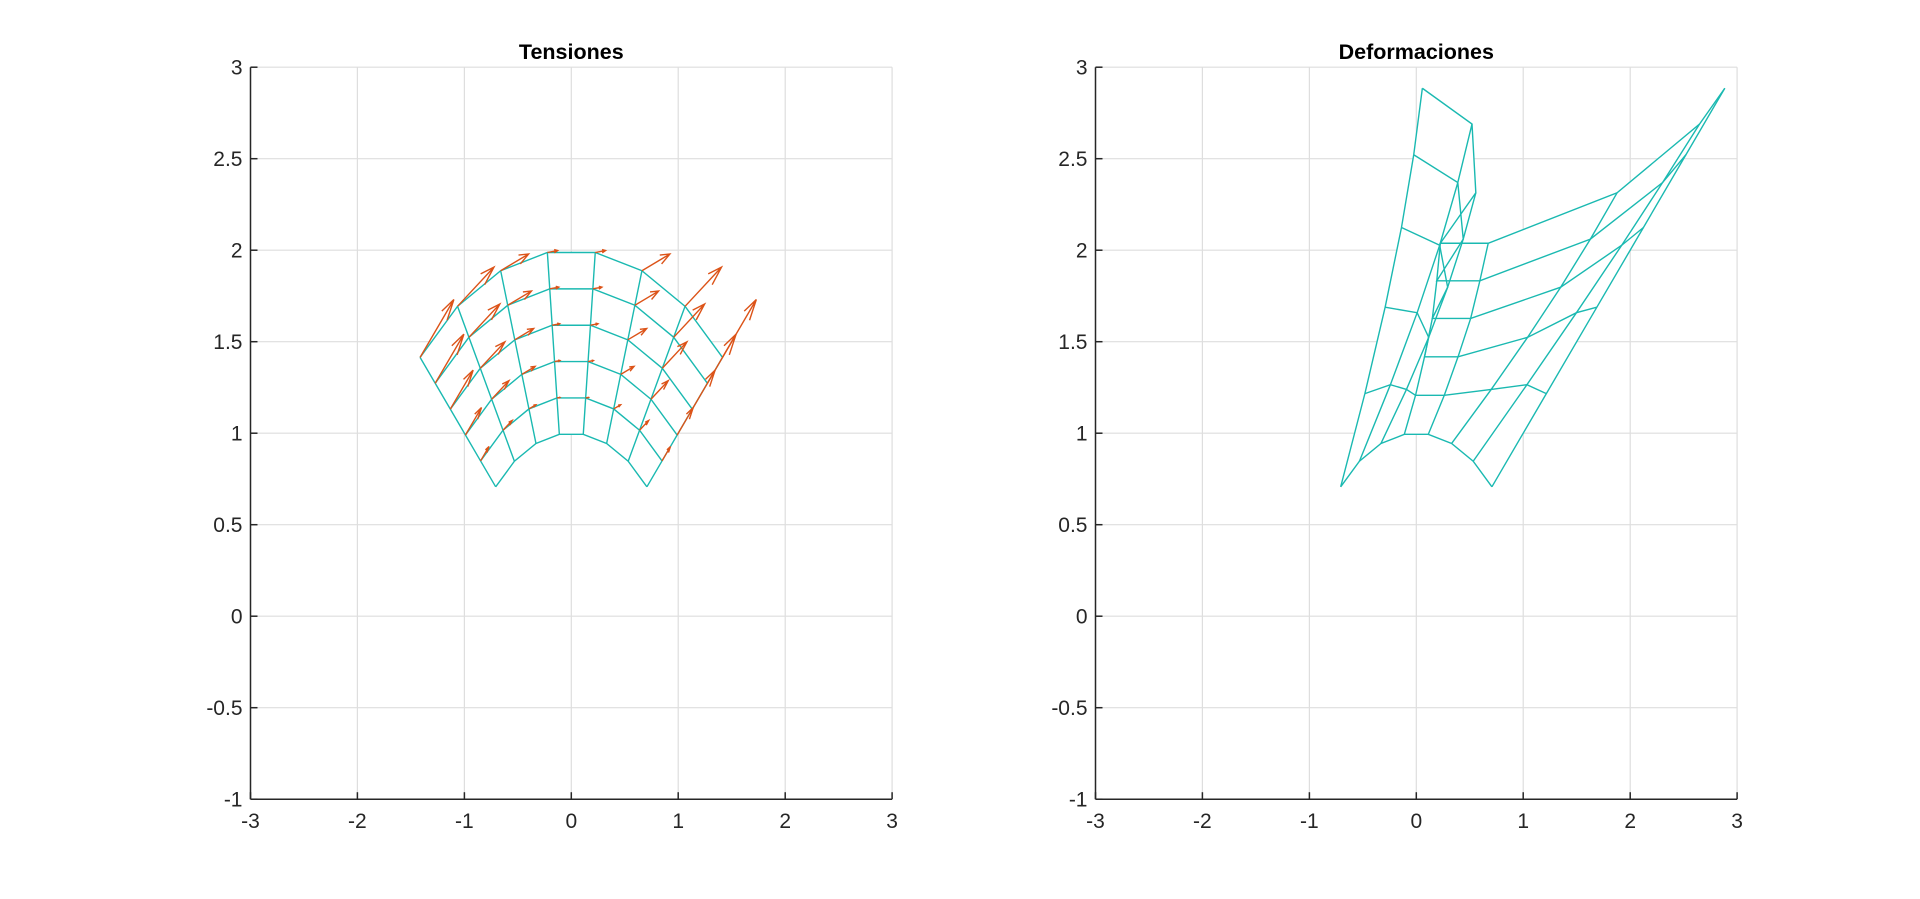 This screenshot has width=1920, height=899. What do you see at coordinates (571, 52) in the screenshot?
I see `svg-text: Tensiones` at bounding box center [571, 52].